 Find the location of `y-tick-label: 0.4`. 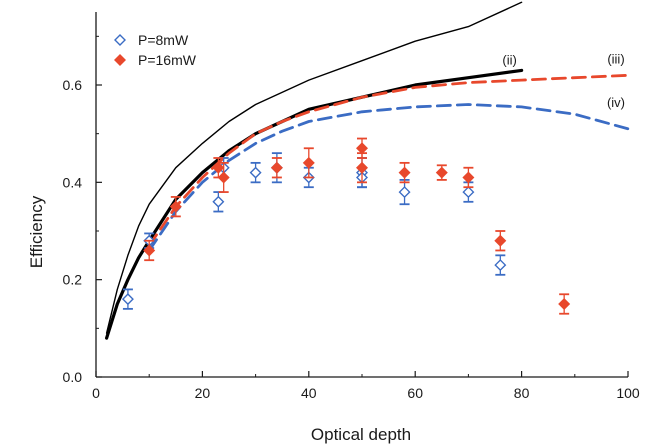

y-tick-label: 0.4 is located at coordinates (73, 182).